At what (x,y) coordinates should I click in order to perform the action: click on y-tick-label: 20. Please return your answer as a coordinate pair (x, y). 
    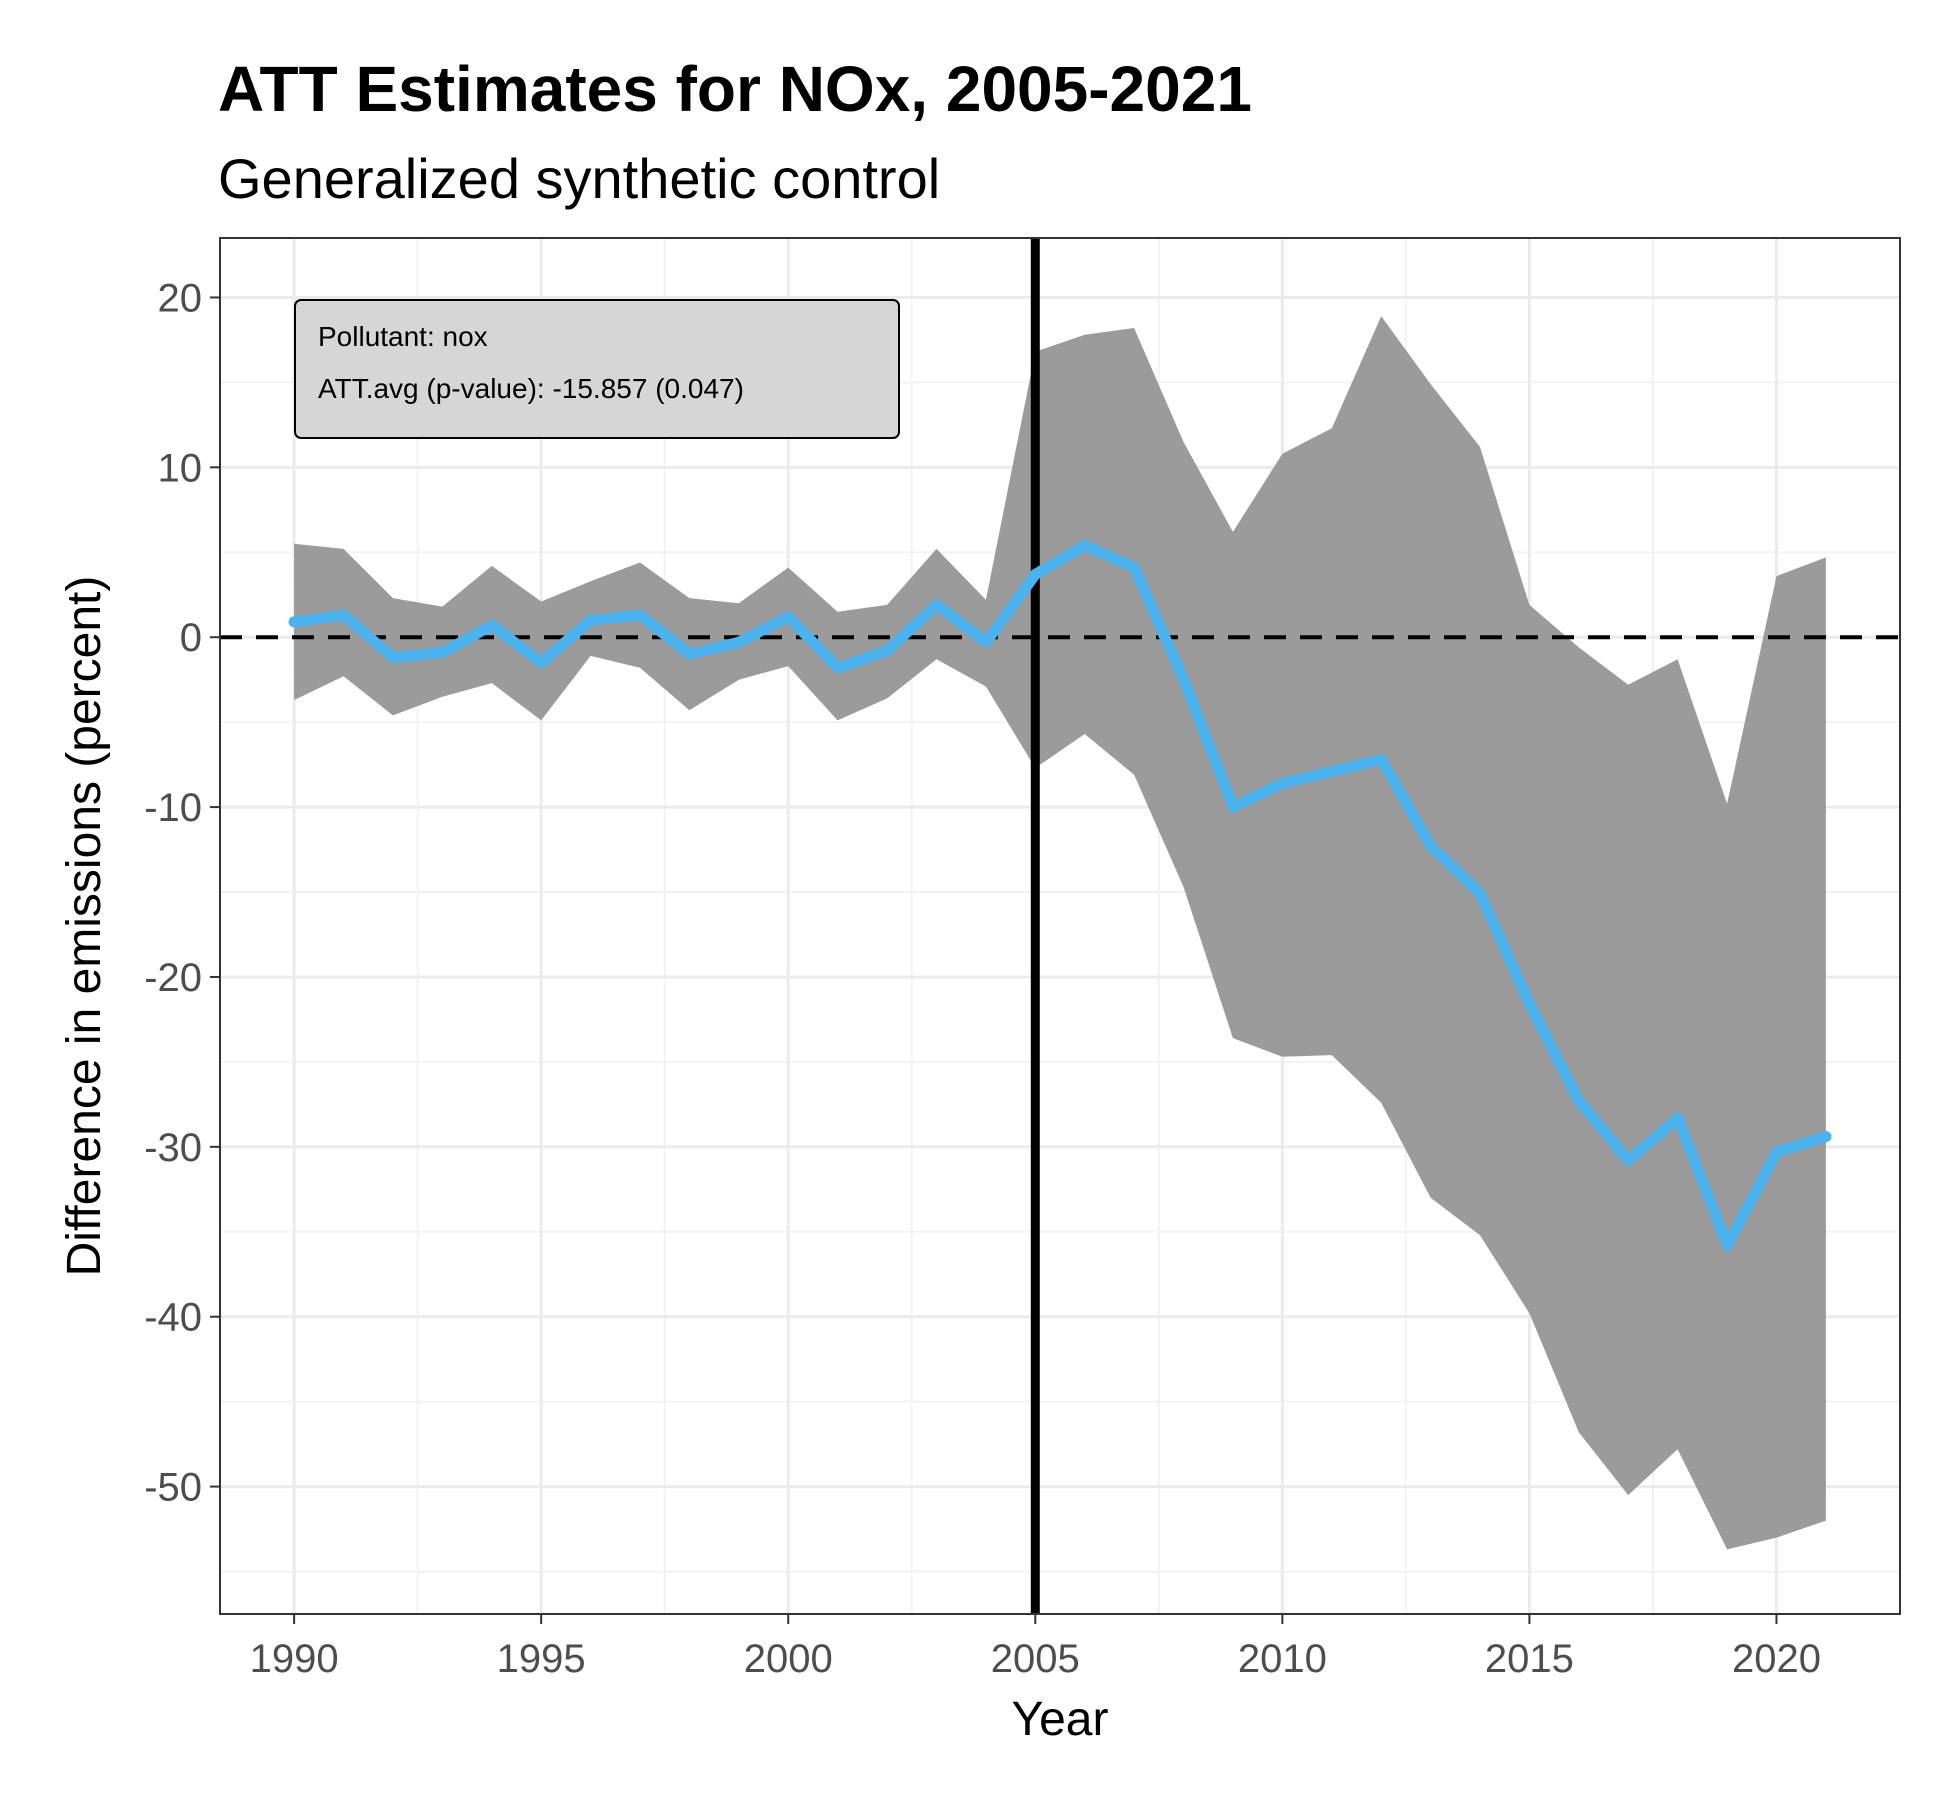
    Looking at the image, I should click on (180, 298).